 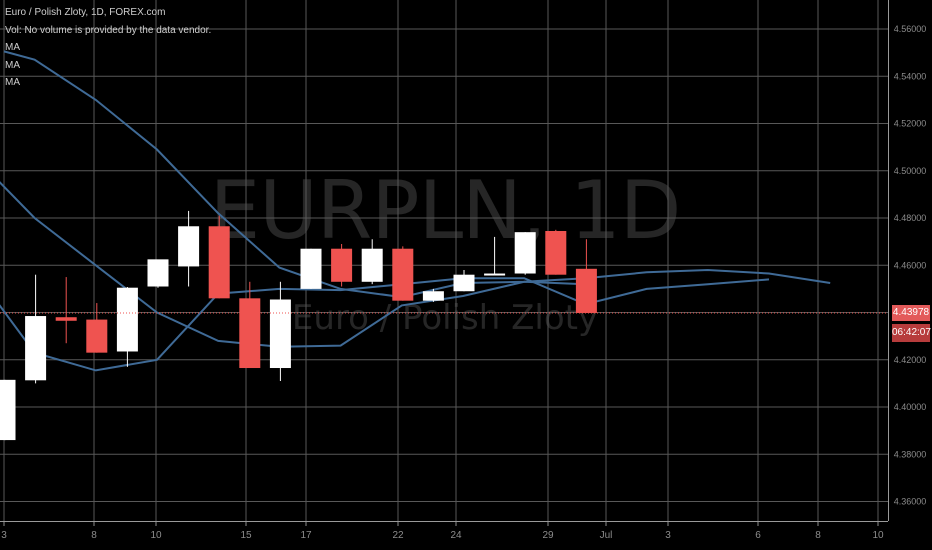 What do you see at coordinates (910, 454) in the screenshot?
I see `y-tick-label: 4.38000` at bounding box center [910, 454].